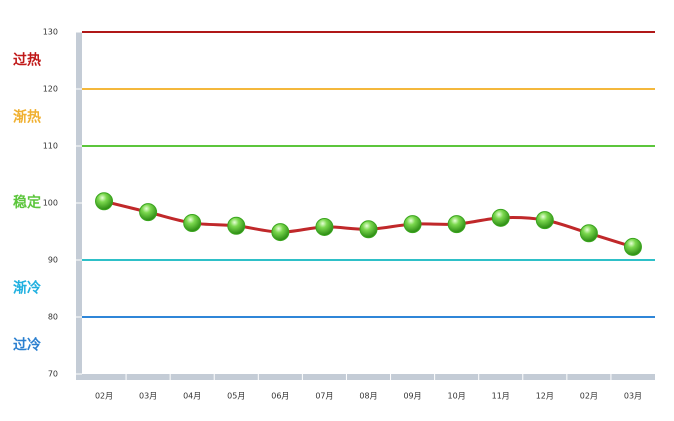 This screenshot has height=421, width=674. I want to click on y-tick-label: 110, so click(50, 146).